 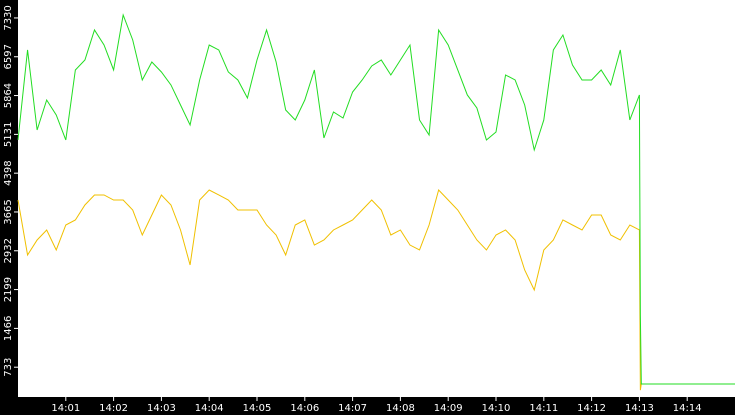 I want to click on x-tick-label: 14:05, so click(x=257, y=408).